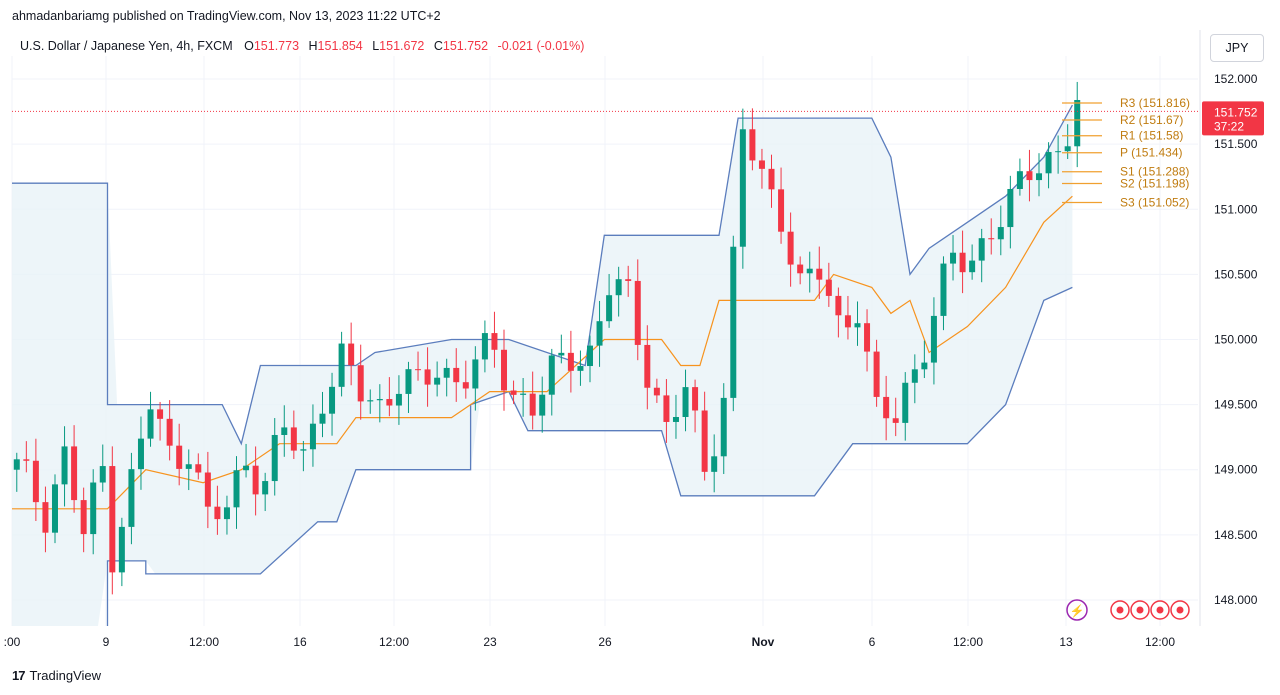 This screenshot has width=1280, height=695. I want to click on open-key: O, so click(249, 46).